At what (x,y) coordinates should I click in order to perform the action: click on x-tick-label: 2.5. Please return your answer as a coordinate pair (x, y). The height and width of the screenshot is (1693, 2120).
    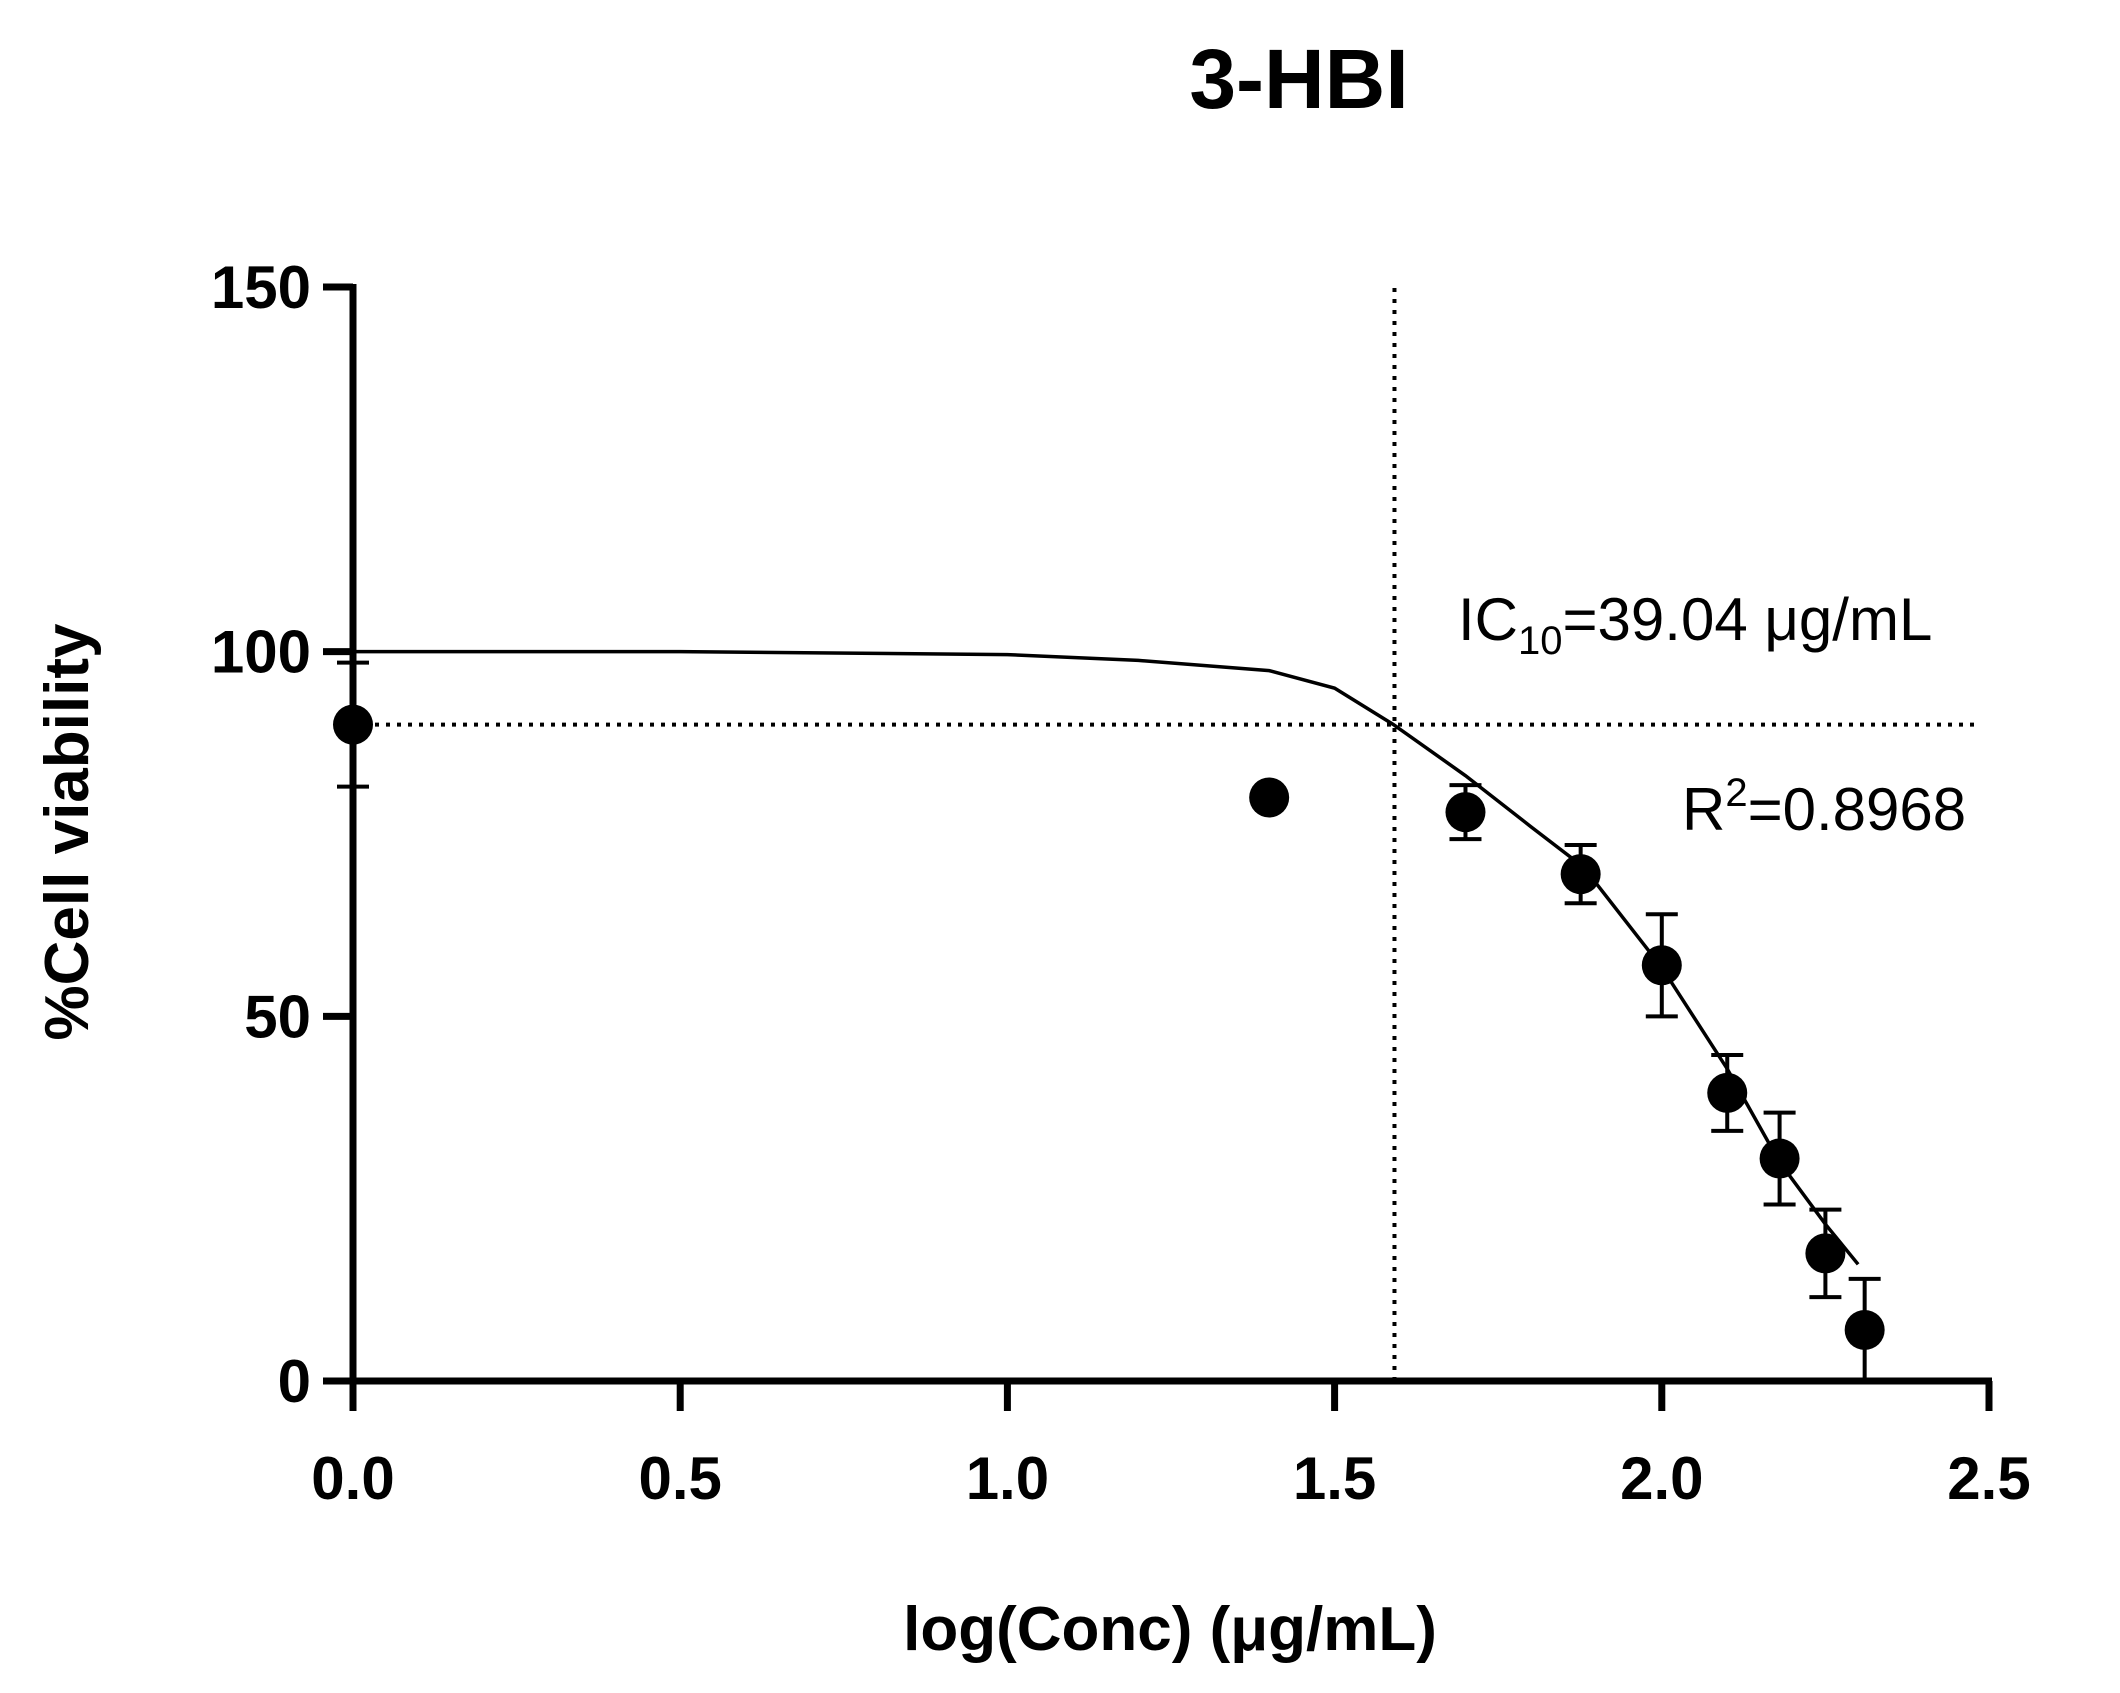
    Looking at the image, I should click on (1988, 1478).